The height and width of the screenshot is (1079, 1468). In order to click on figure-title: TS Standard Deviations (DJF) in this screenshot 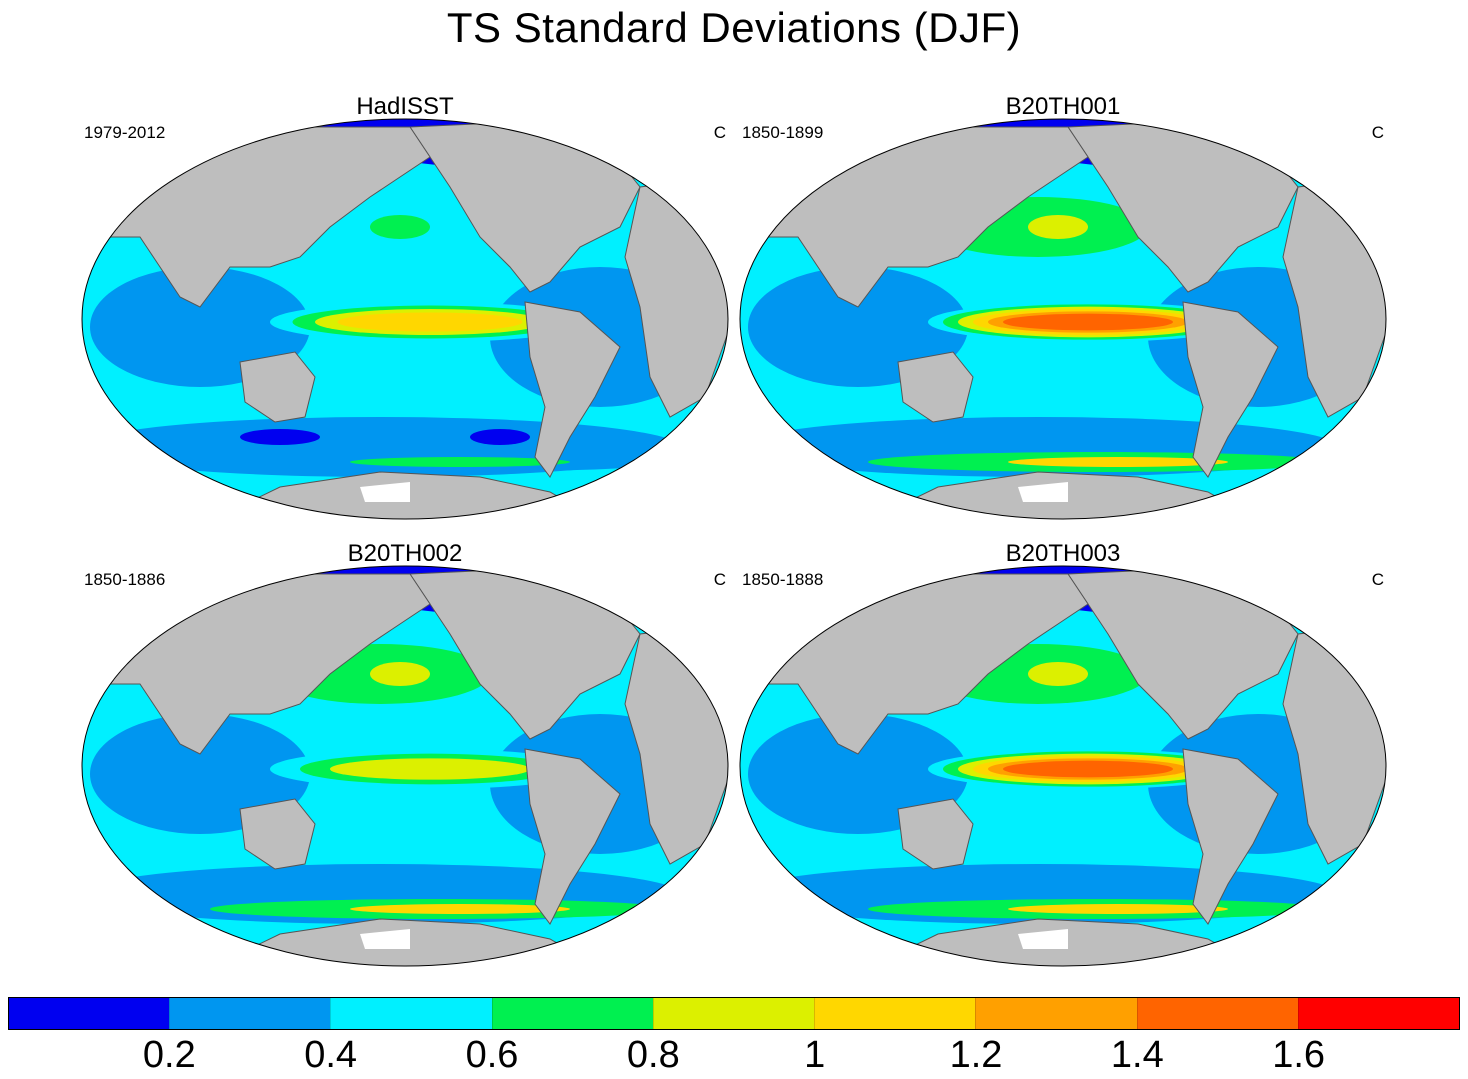, I will do `click(734, 27)`.